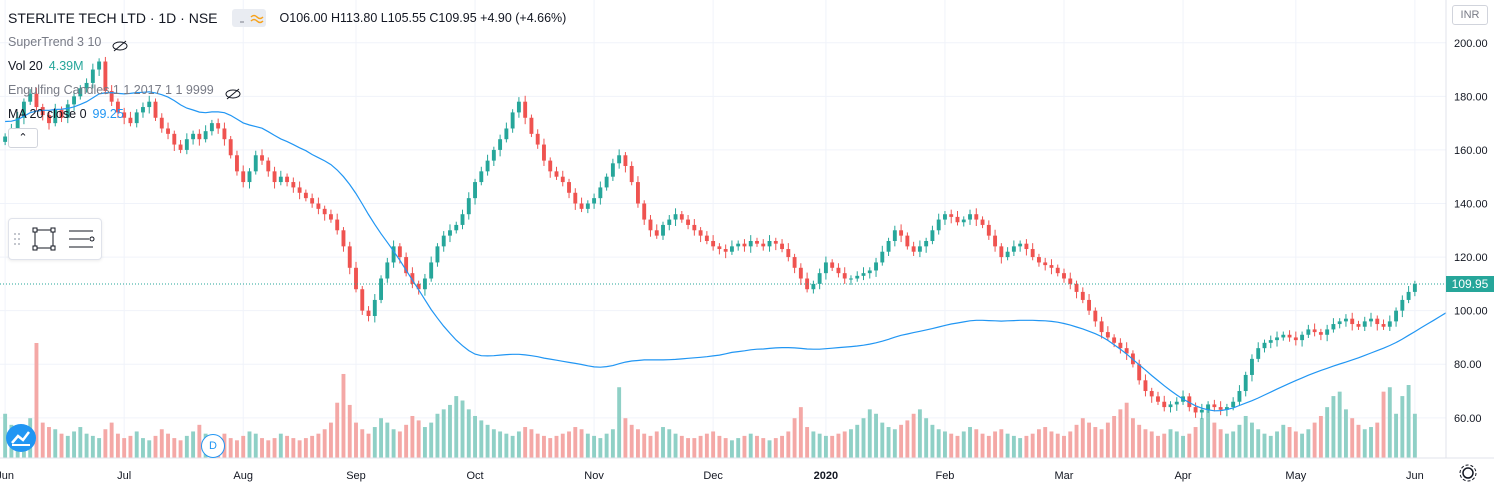 The width and height of the screenshot is (1494, 488). What do you see at coordinates (23, 138) in the screenshot?
I see `collapse-legend-button: ⌃` at bounding box center [23, 138].